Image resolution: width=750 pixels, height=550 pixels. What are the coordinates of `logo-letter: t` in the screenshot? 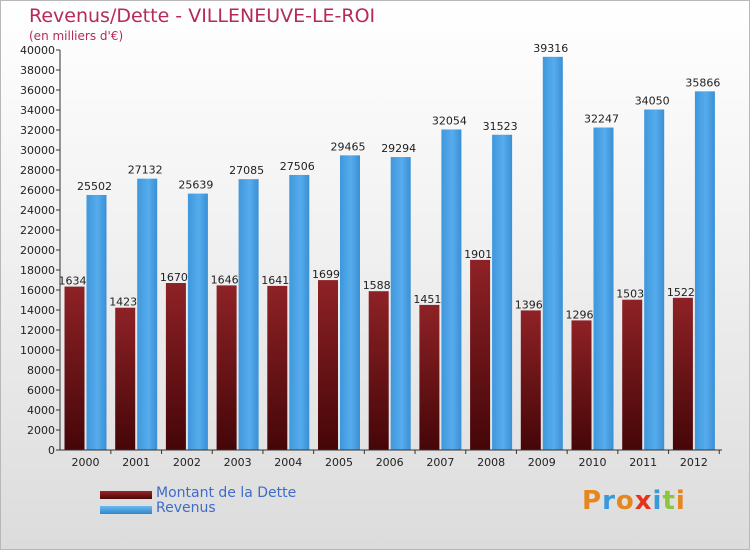 It's located at (669, 501).